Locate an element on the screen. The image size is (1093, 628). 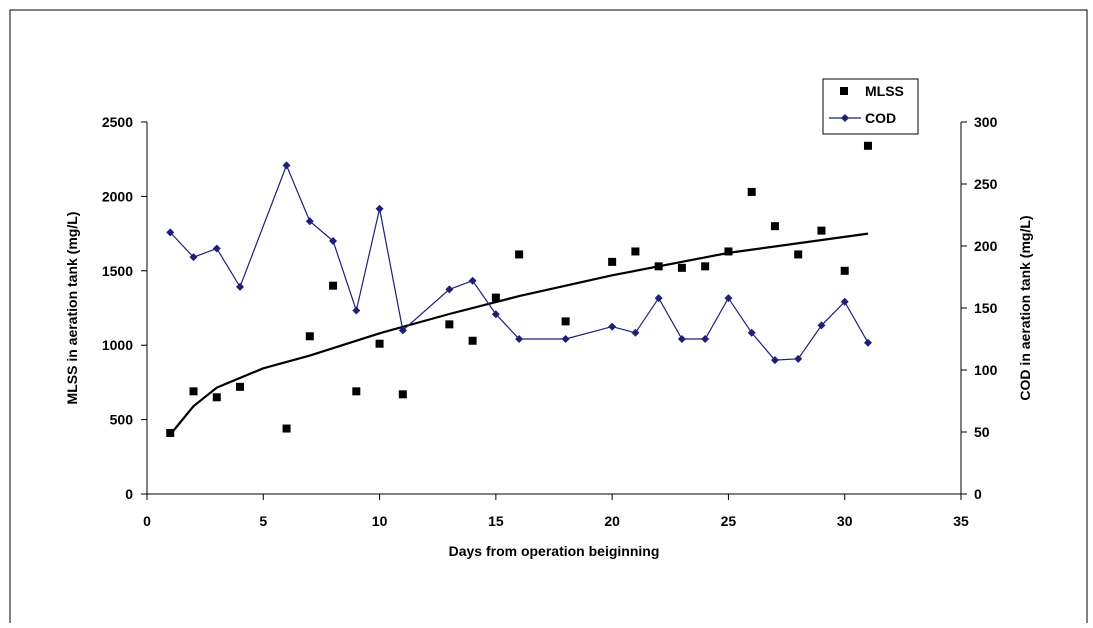
legend: MLSS COD is located at coordinates (870, 106).